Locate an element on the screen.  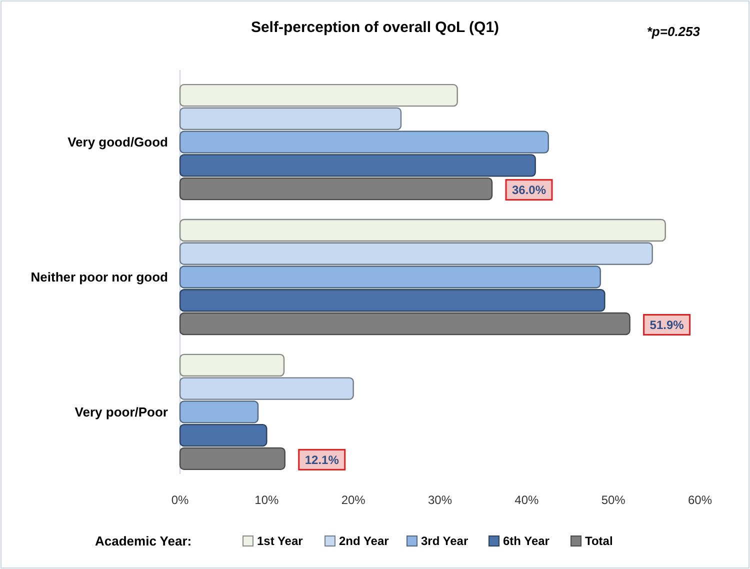
x-tick-label: 50% is located at coordinates (613, 500).